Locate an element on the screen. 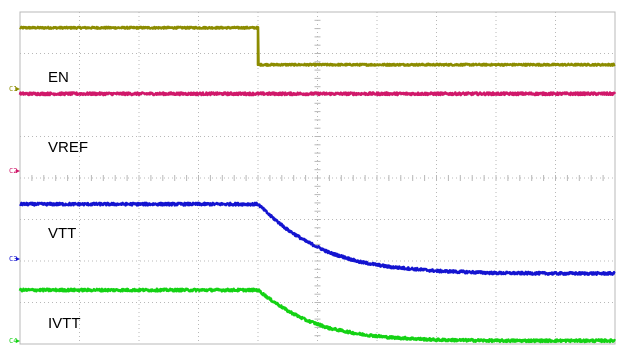 This screenshot has width=618, height=347. trace-label-ivtt: IVTT is located at coordinates (64, 323).